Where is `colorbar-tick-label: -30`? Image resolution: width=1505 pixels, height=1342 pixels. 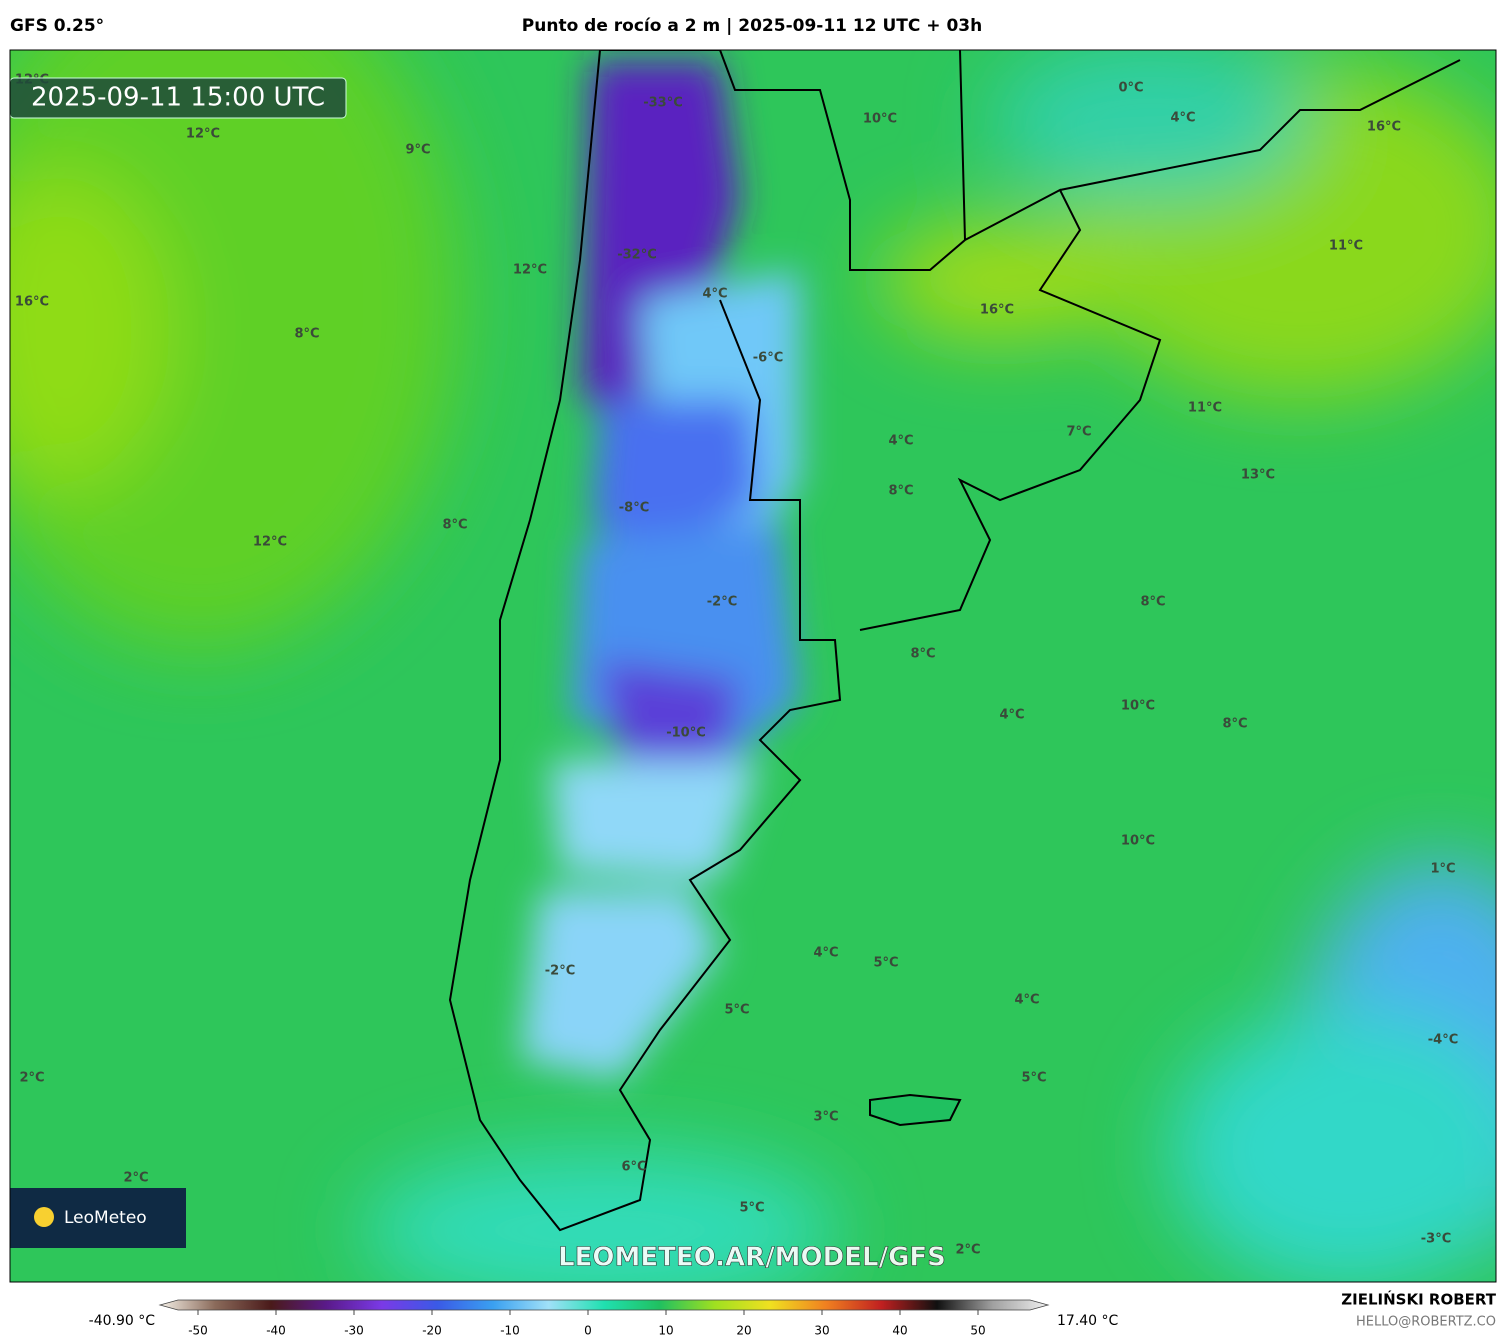 colorbar-tick-label: -30 is located at coordinates (354, 1331).